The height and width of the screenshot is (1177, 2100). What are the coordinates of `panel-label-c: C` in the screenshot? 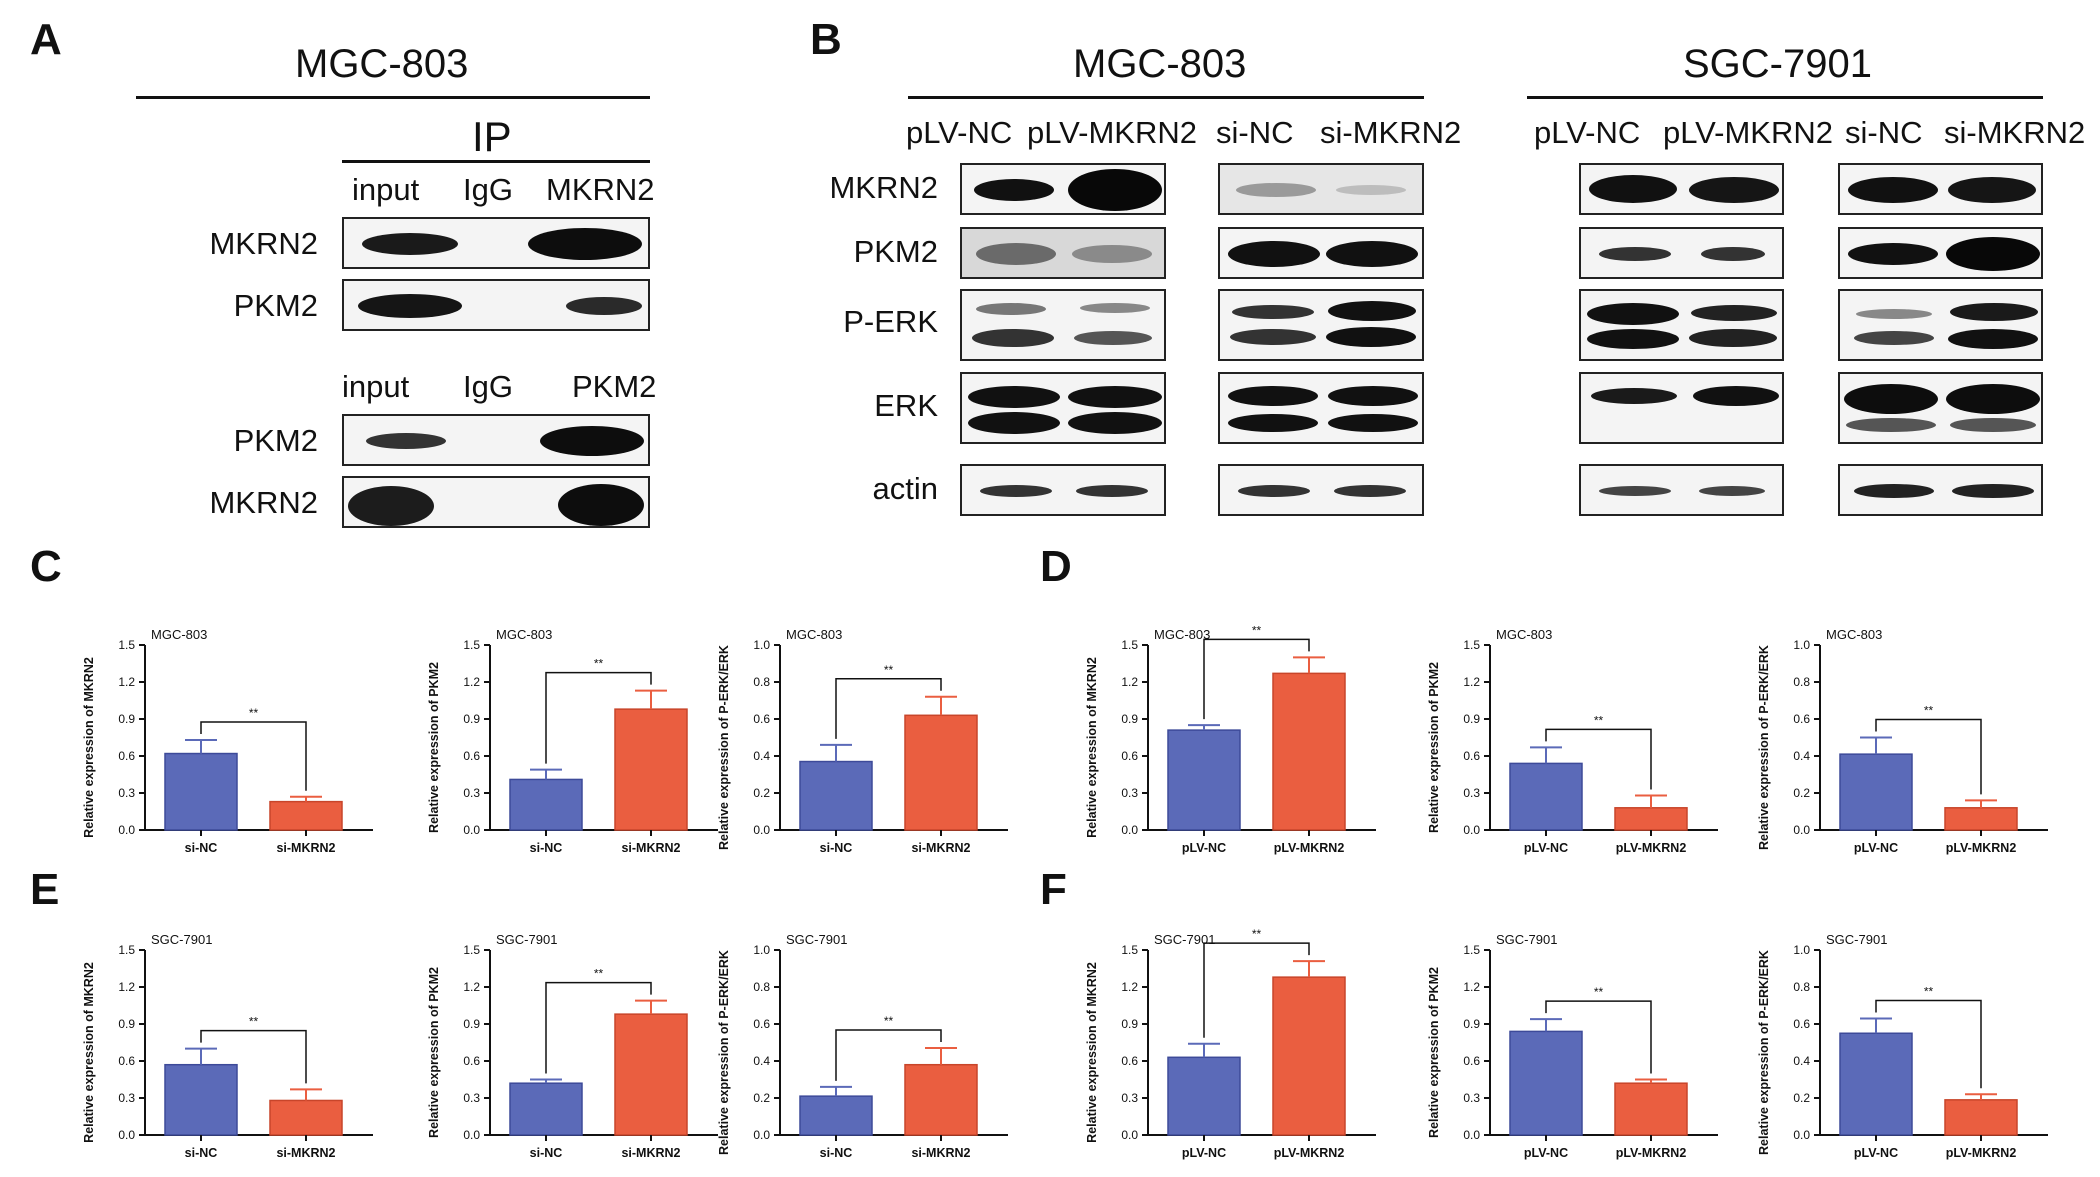 It's located at (46, 566).